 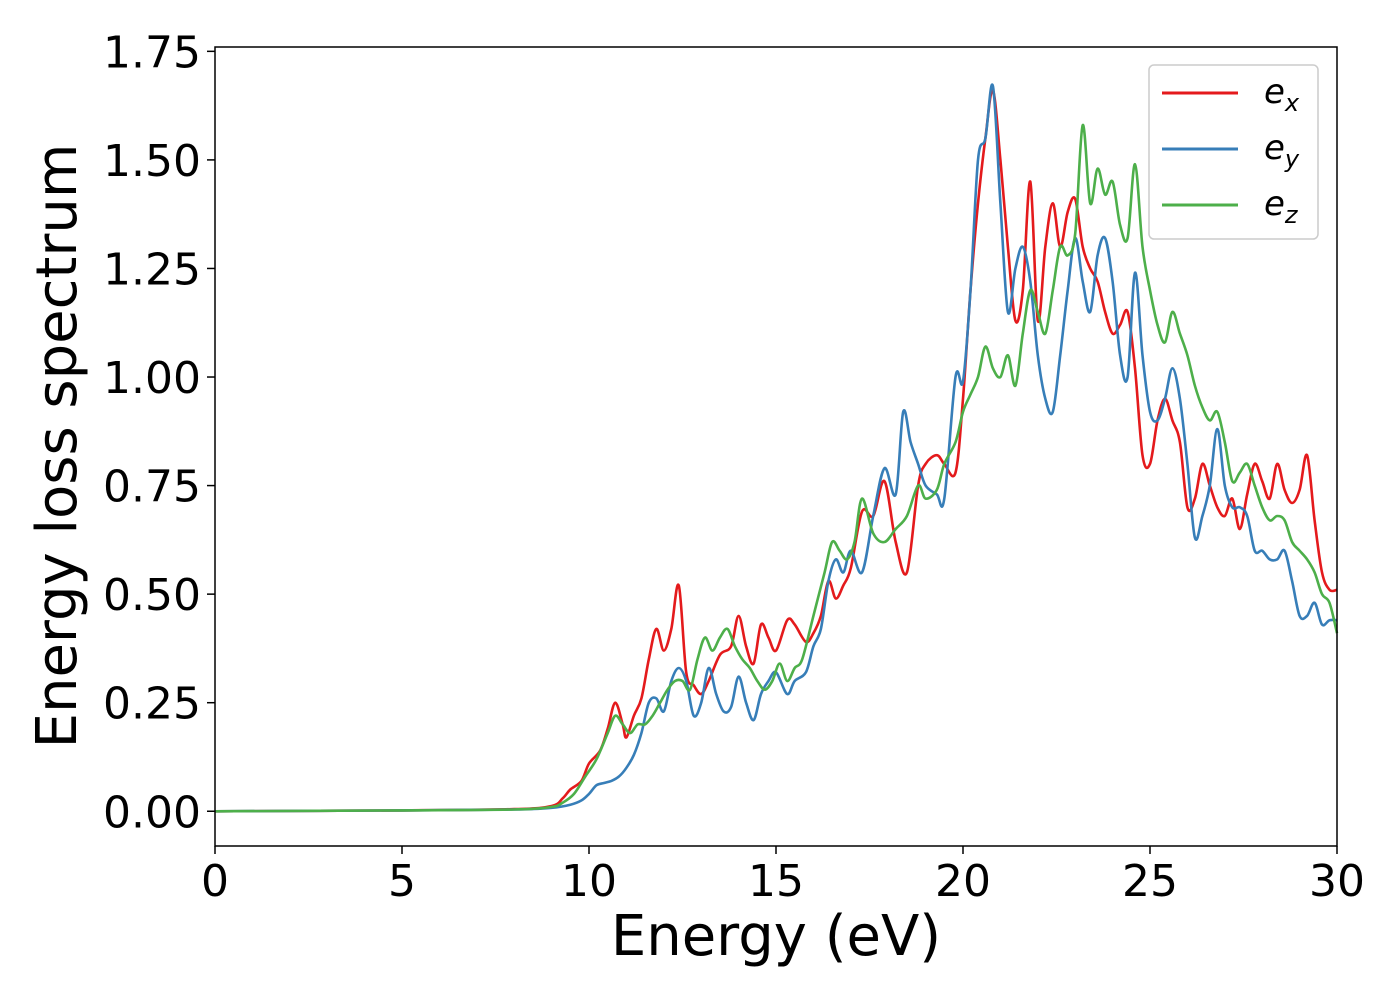 I want to click on x-tick-label: 25, so click(x=1150, y=881).